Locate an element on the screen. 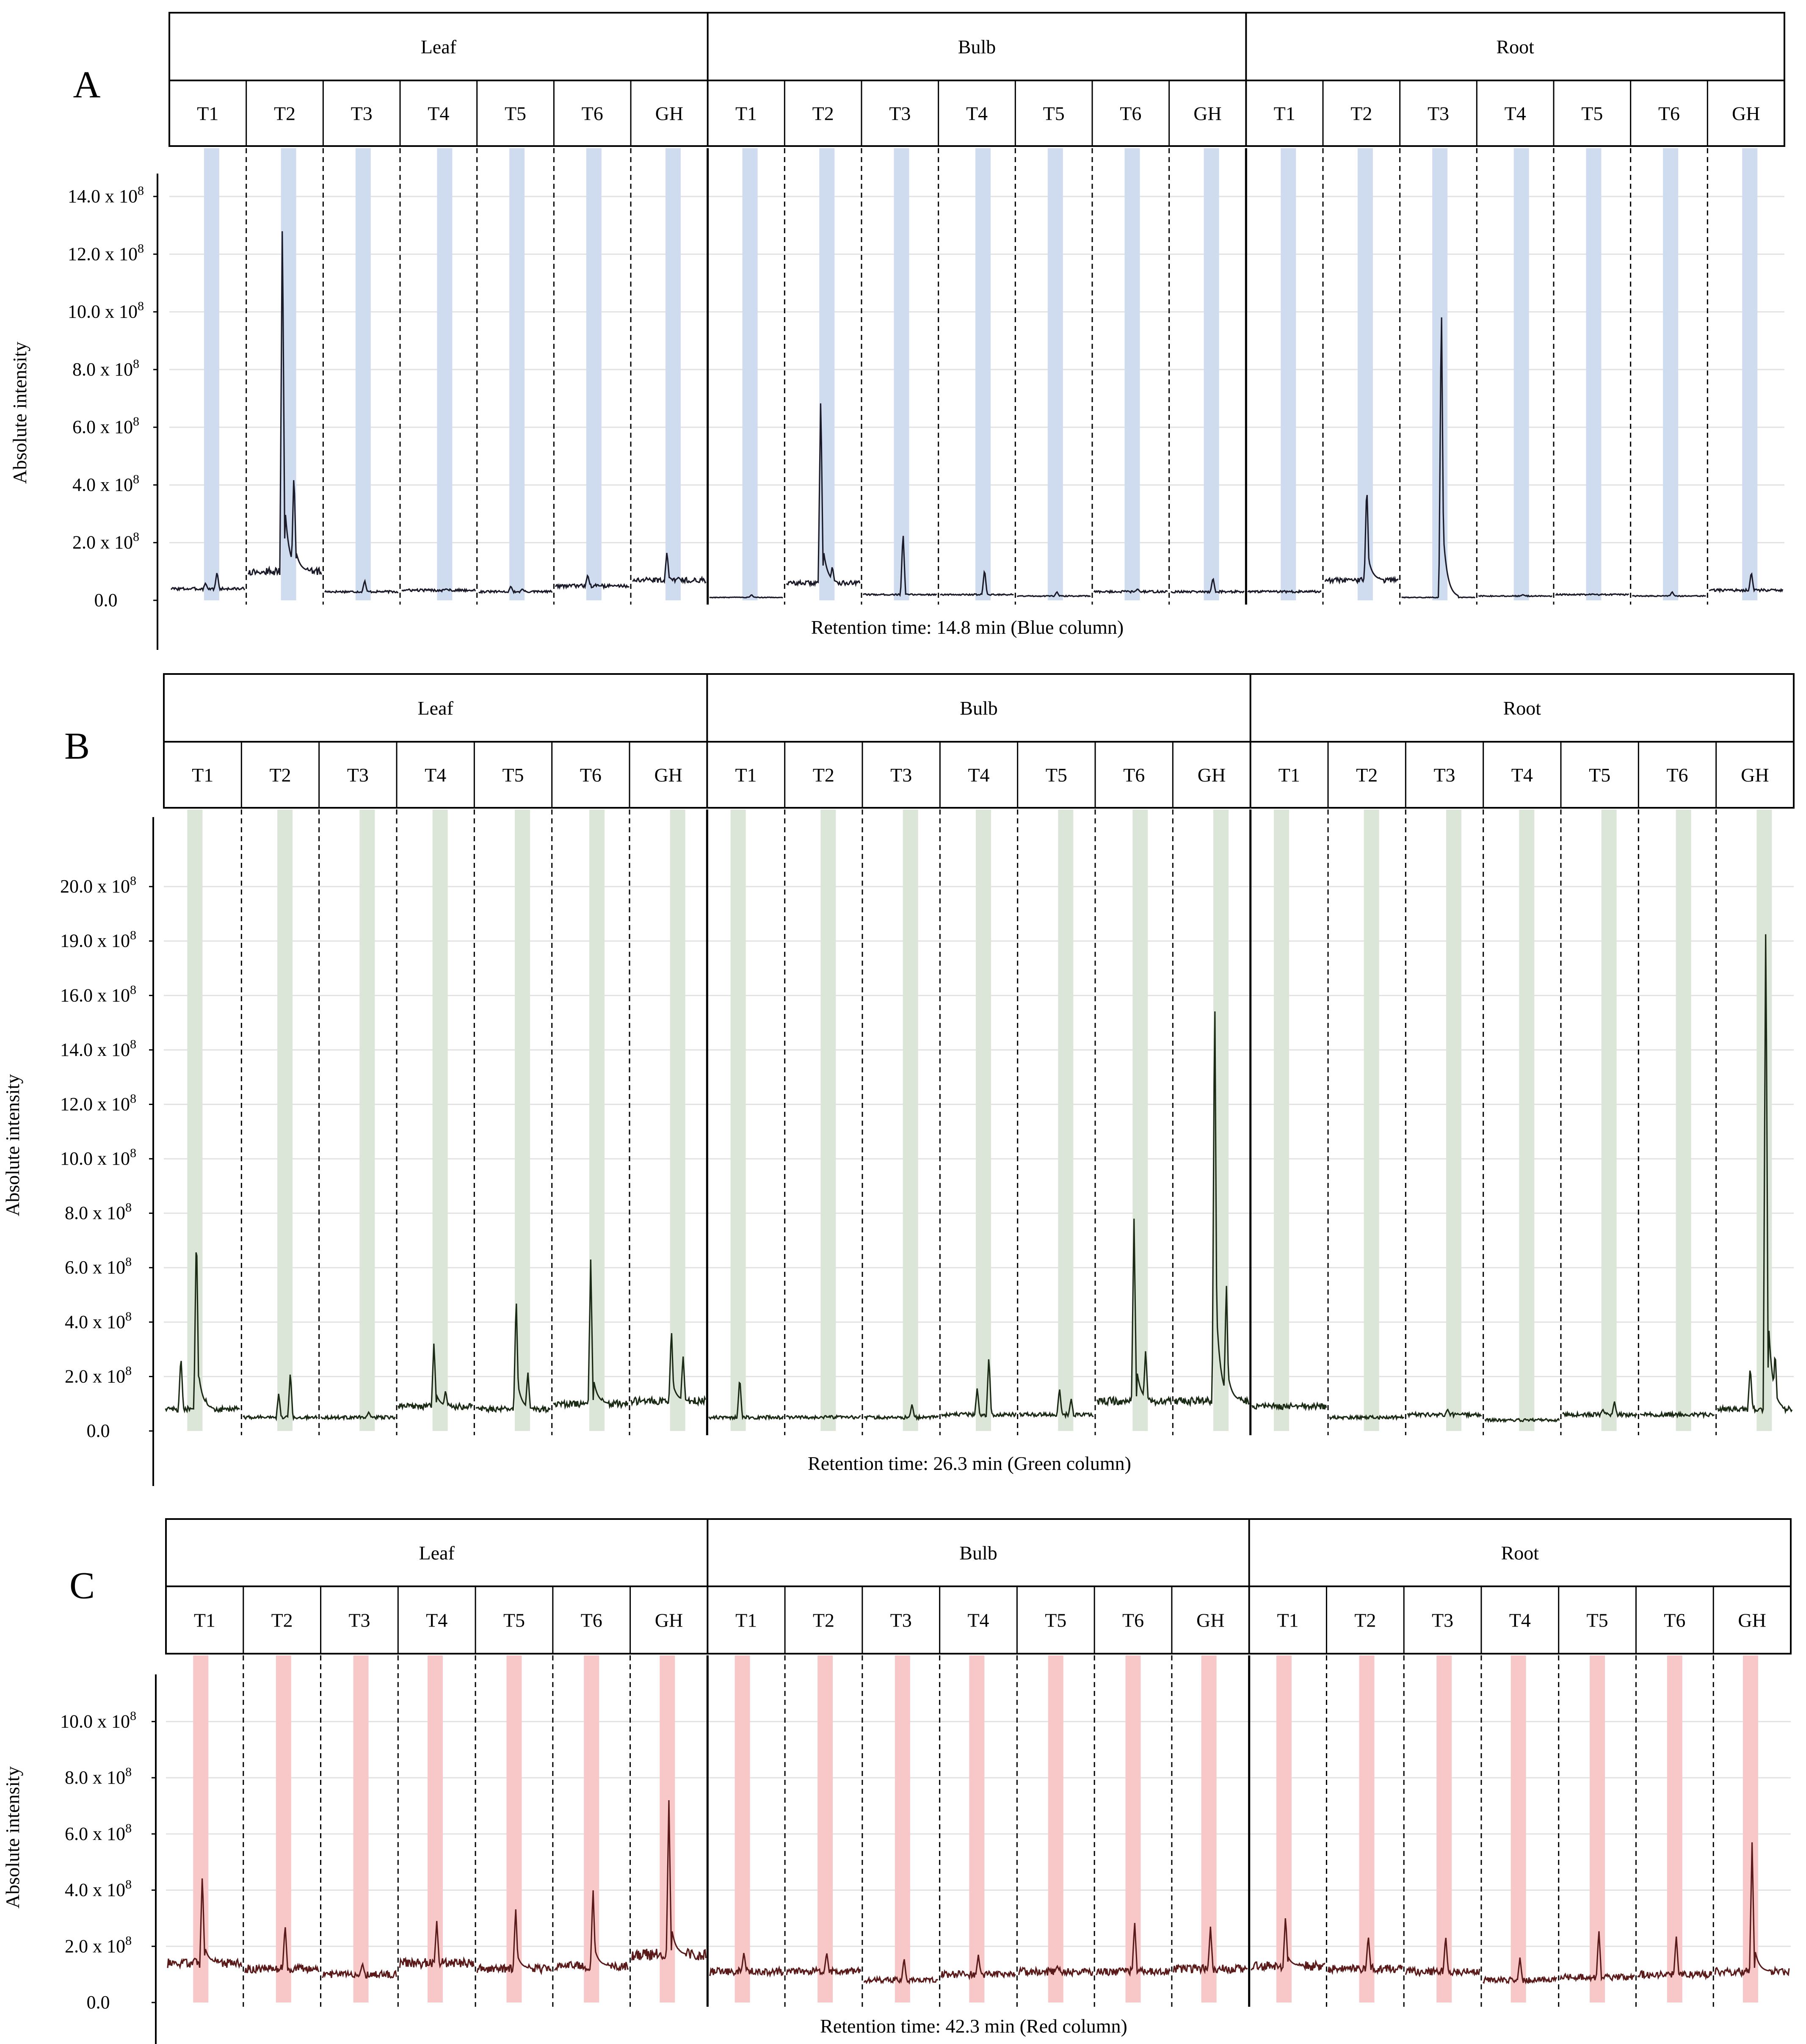 This screenshot has width=1806, height=2044. panel-label: A is located at coordinates (87, 85).